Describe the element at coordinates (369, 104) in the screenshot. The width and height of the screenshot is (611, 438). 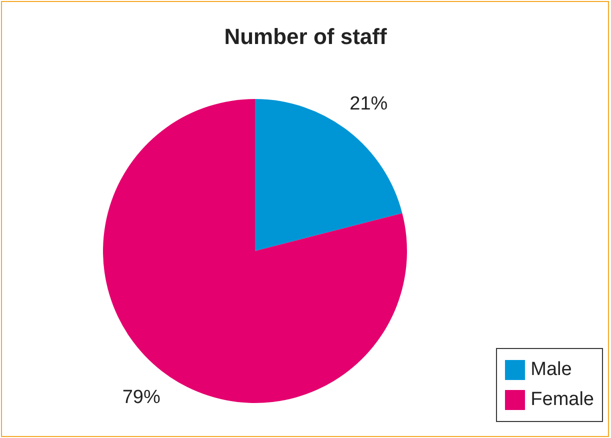
I see `data-label: 21%` at that location.